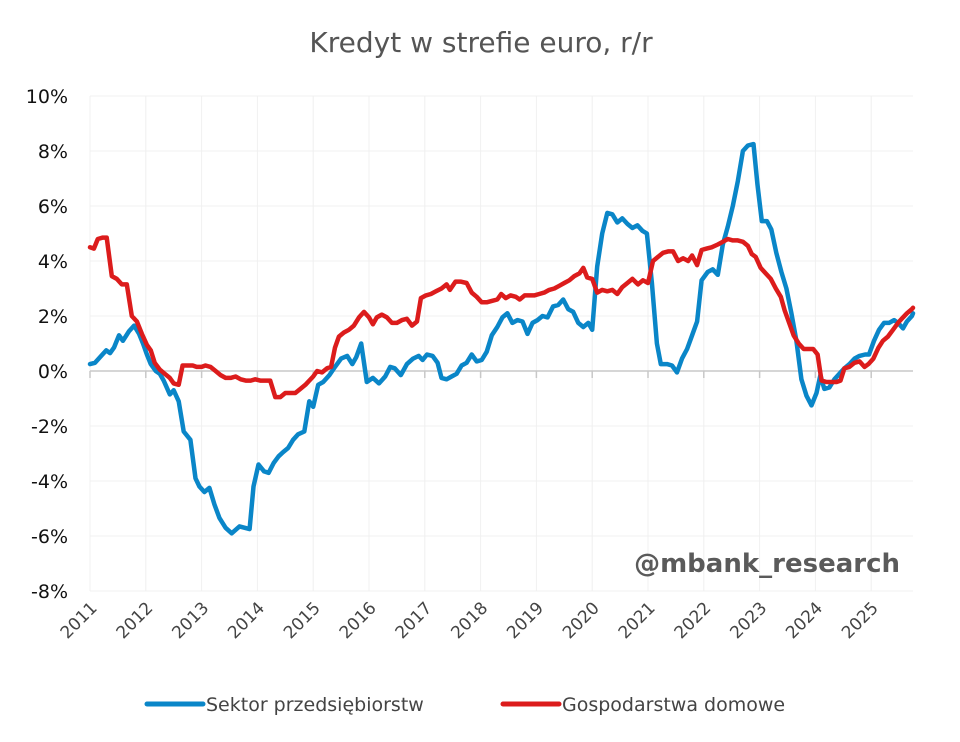 This screenshot has width=960, height=742. Describe the element at coordinates (49, 592) in the screenshot. I see `y-tick-label: -8%` at that location.